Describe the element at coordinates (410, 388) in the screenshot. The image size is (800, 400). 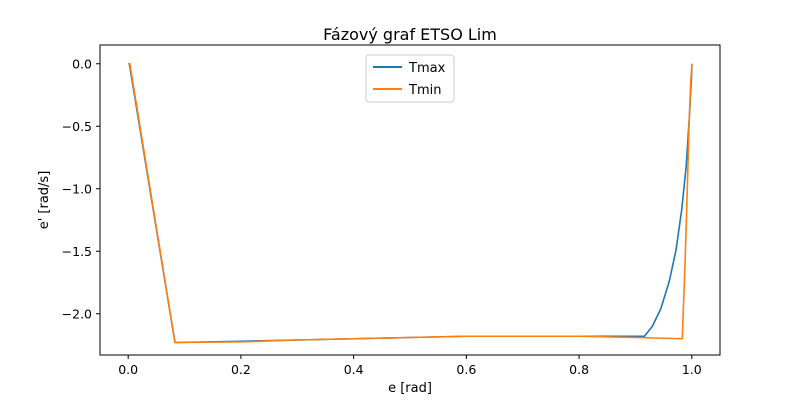
I see `x-axis-label: e [rad]` at that location.